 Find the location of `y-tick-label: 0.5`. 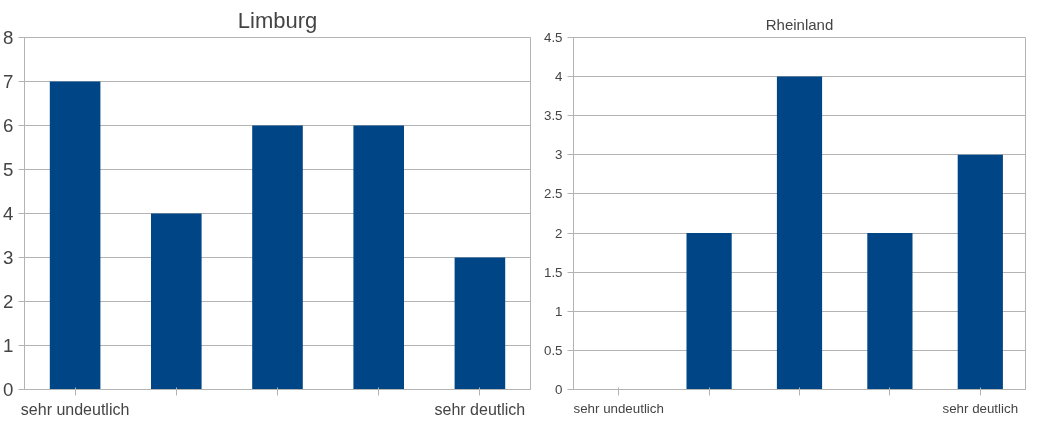

y-tick-label: 0.5 is located at coordinates (553, 350).